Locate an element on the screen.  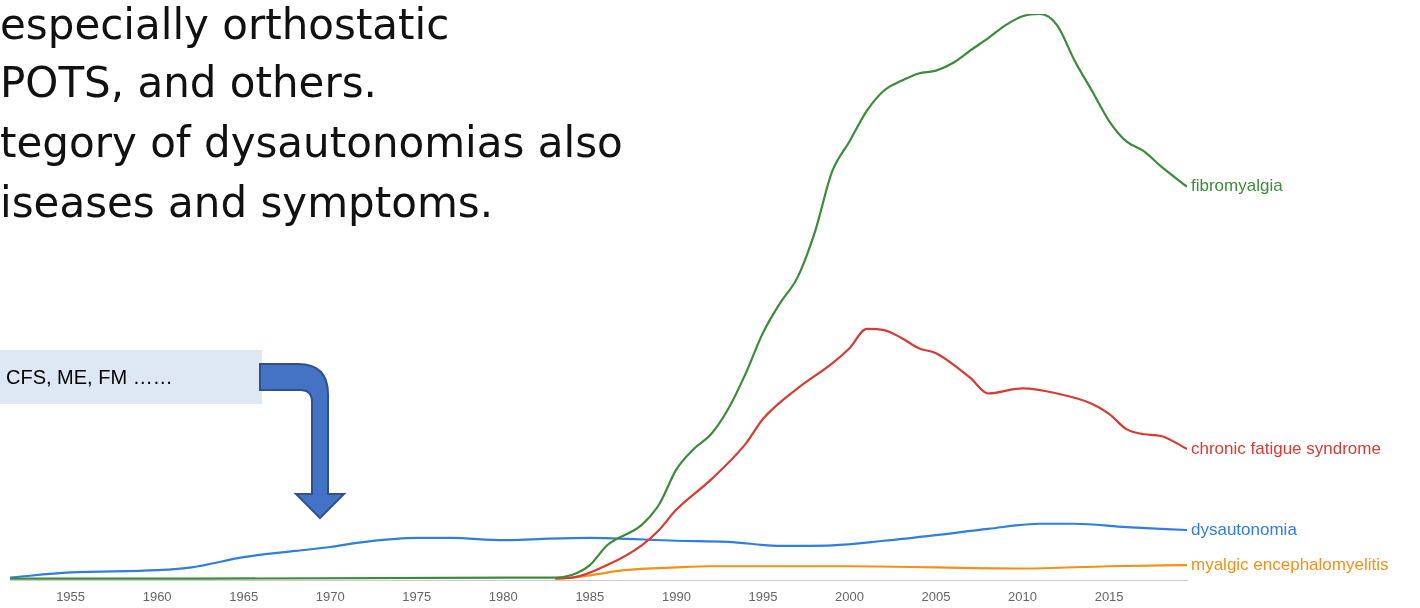
x-tick-label: 1960 is located at coordinates (157, 596).